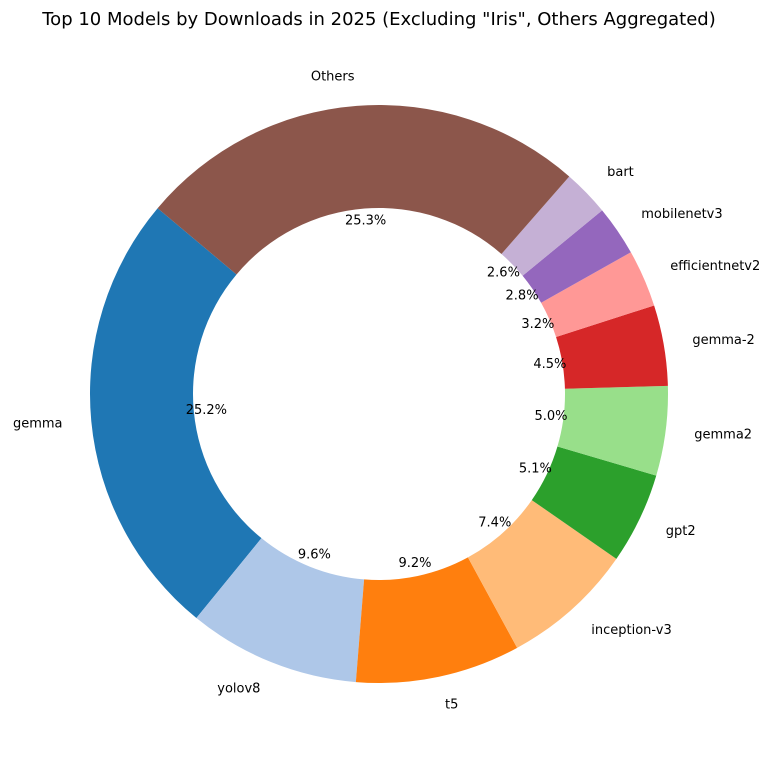 The width and height of the screenshot is (776, 766). I want to click on percent-label-efficientnetv2: 3.2%, so click(537, 324).